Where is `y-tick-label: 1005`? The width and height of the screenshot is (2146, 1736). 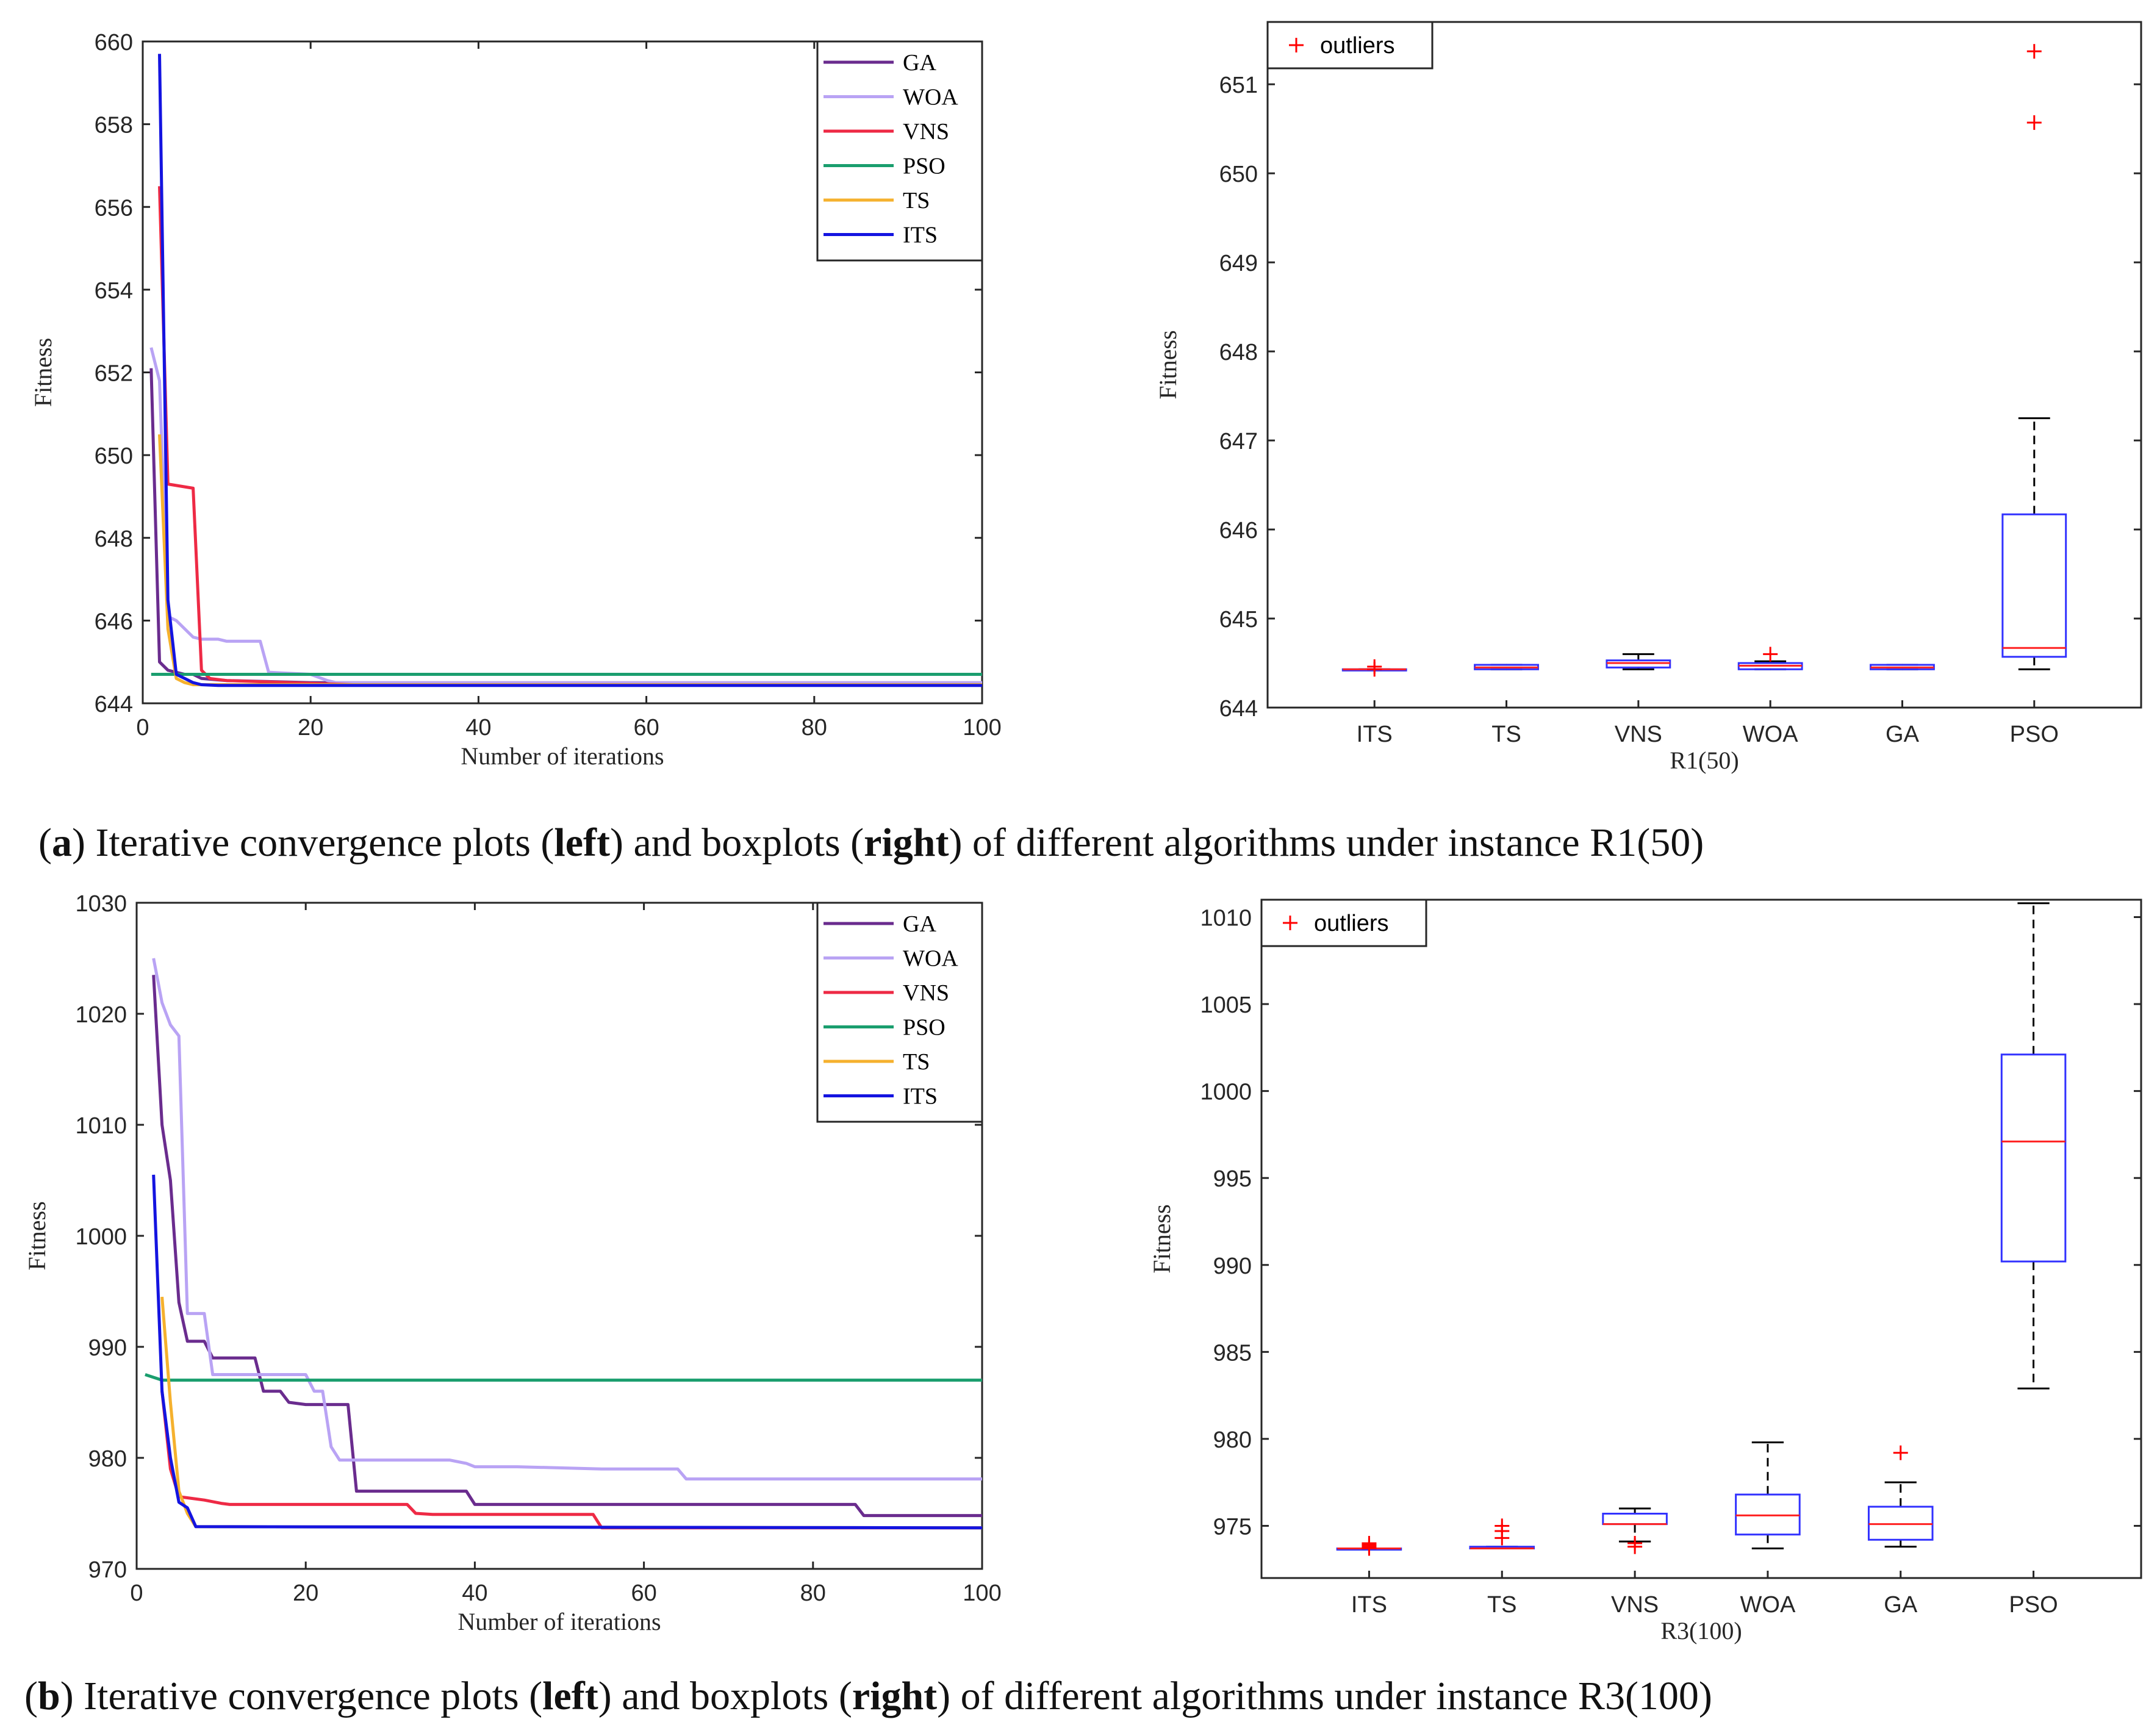
y-tick-label: 1005 is located at coordinates (1226, 1005).